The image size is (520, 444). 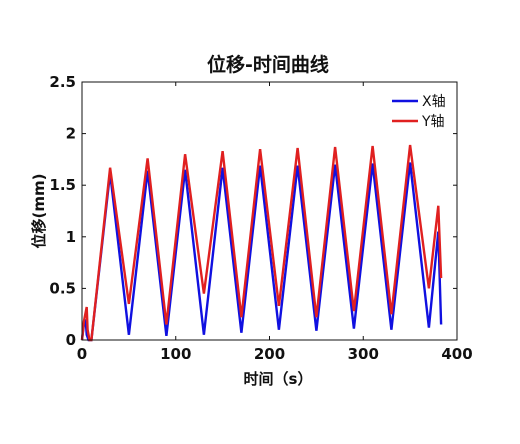 I want to click on y-tick-label: 1.5, so click(x=62, y=185).